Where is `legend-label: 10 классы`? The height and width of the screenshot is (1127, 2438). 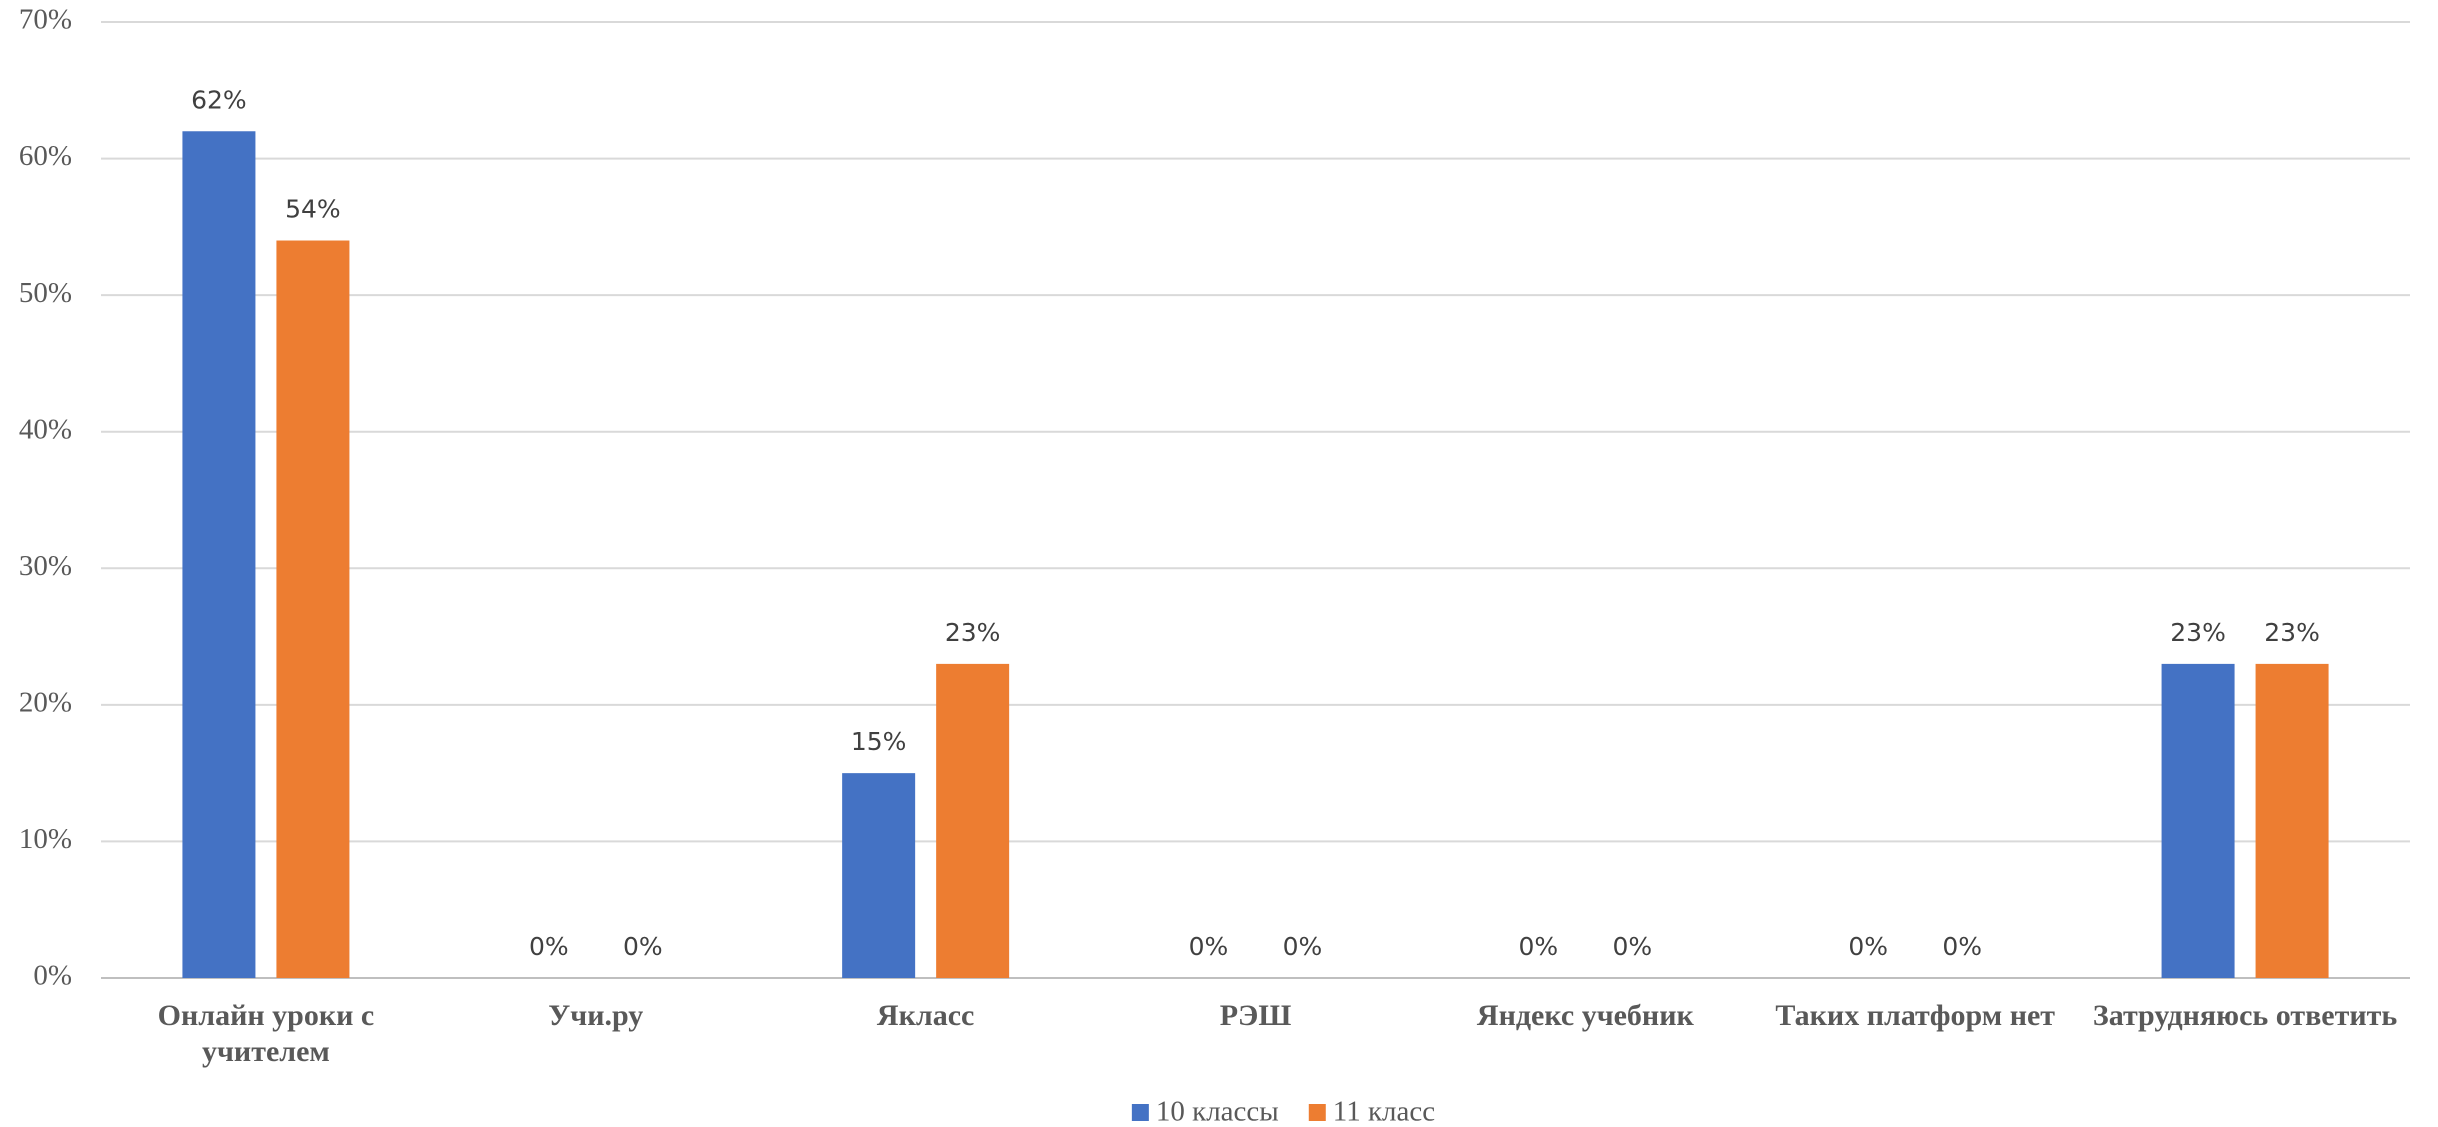
legend-label: 10 классы is located at coordinates (1217, 1111).